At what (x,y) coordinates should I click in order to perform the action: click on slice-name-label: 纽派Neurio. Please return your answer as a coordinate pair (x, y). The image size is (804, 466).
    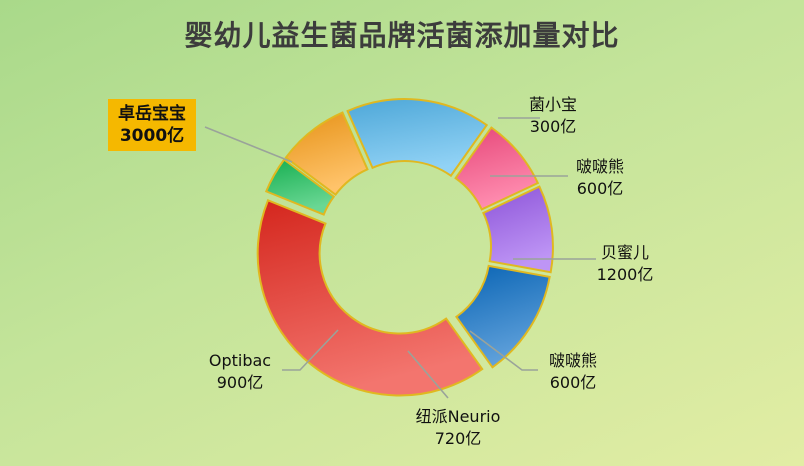
    Looking at the image, I should click on (458, 416).